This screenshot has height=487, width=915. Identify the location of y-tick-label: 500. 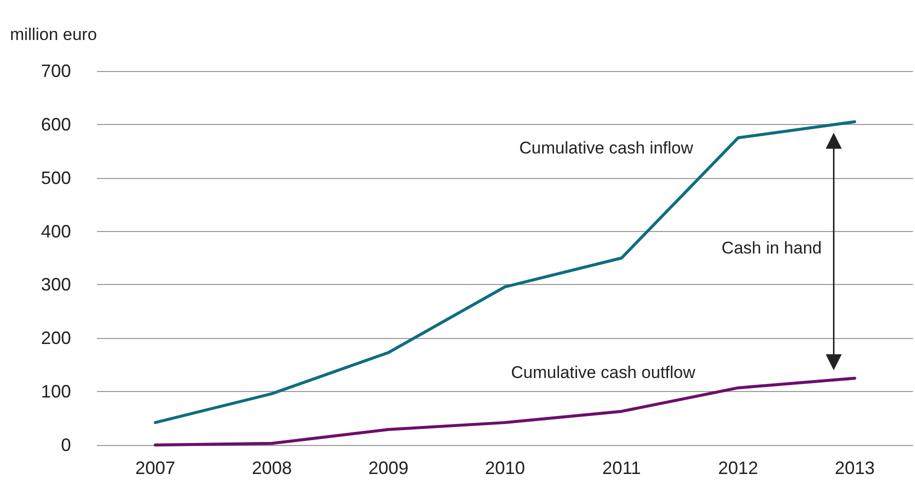
(55, 178).